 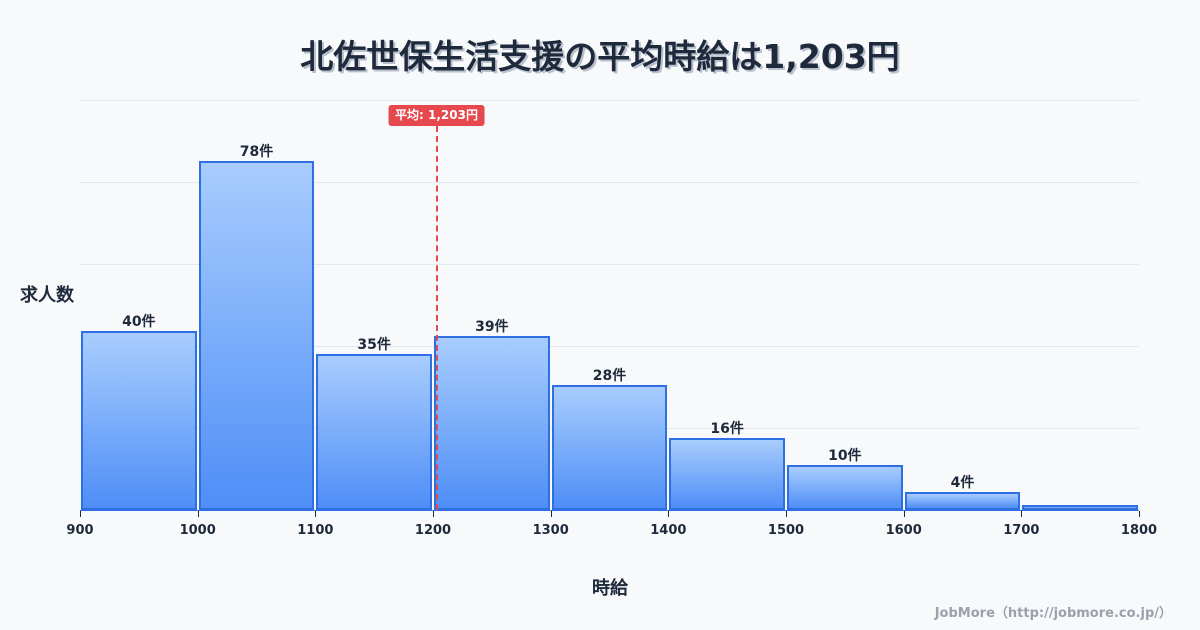 What do you see at coordinates (1139, 530) in the screenshot?
I see `x-tick-label: 1800` at bounding box center [1139, 530].